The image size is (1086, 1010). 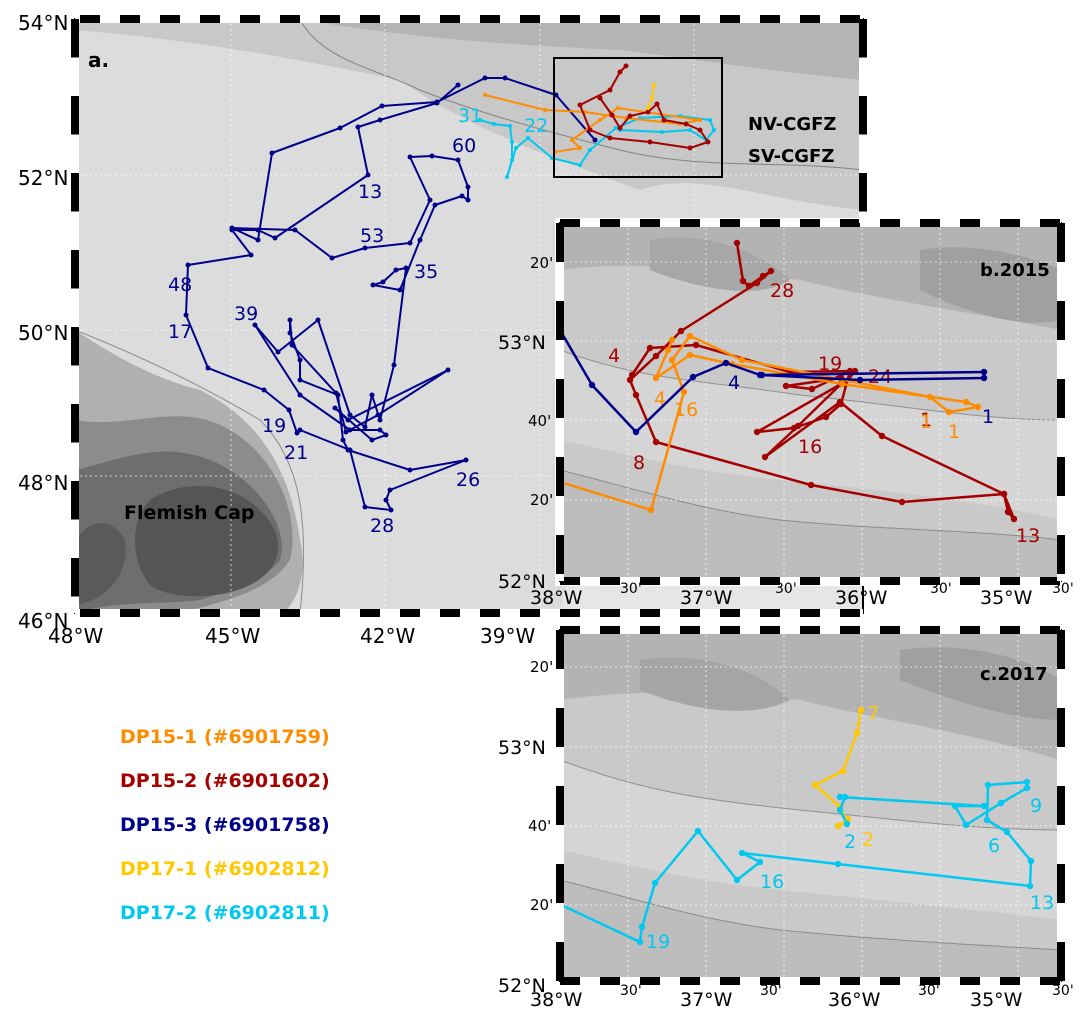 What do you see at coordinates (807, 865) in the screenshot?
I see `track-dp17-2-c: 2 16 6 9 13 19` at bounding box center [807, 865].